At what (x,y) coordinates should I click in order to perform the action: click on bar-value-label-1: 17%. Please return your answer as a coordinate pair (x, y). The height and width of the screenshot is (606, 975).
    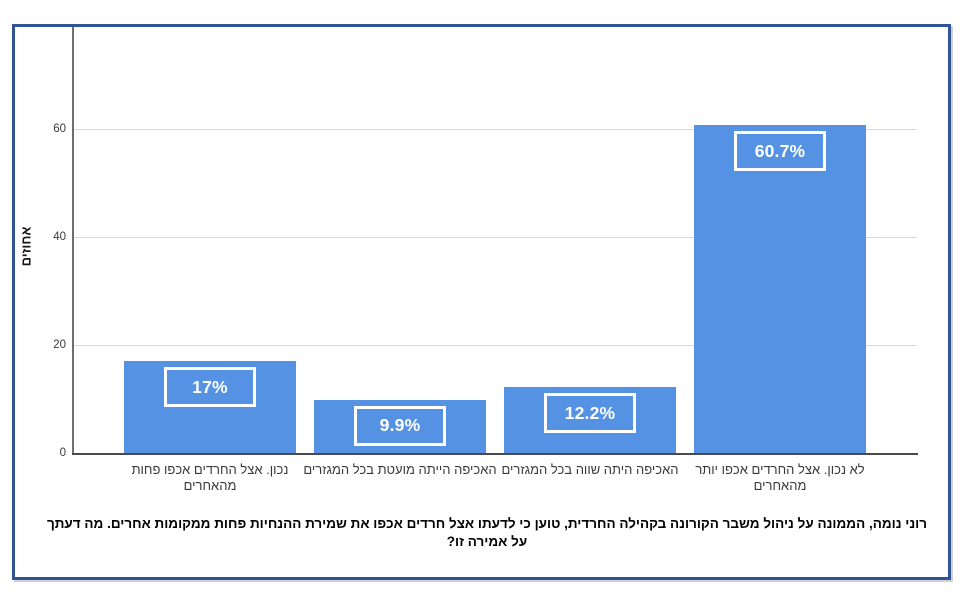
    Looking at the image, I should click on (210, 387).